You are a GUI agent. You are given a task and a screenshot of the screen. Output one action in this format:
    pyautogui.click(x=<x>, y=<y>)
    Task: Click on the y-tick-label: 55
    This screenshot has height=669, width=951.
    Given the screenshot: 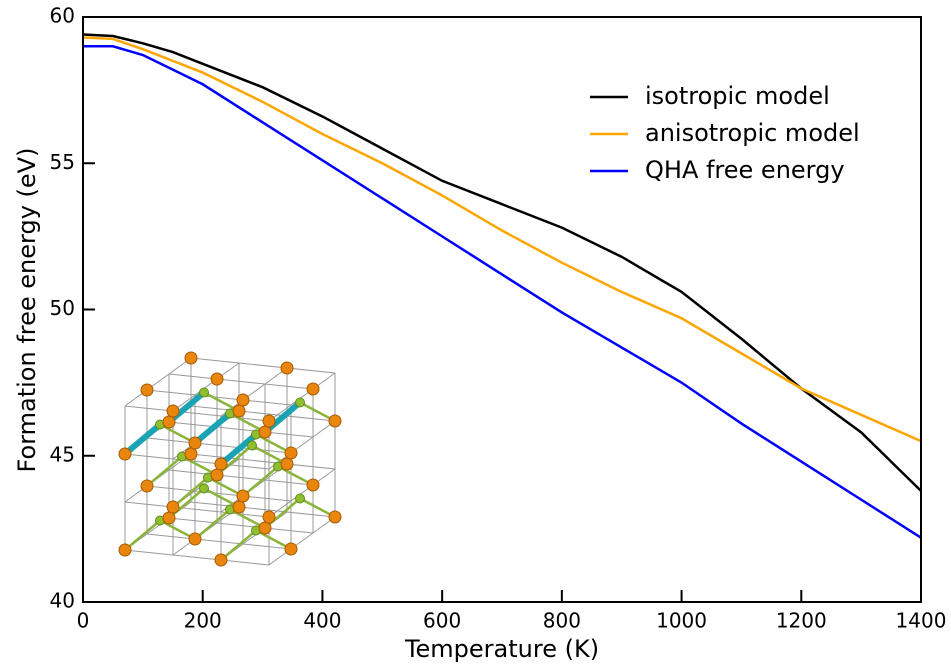 What is the action you would take?
    pyautogui.click(x=62, y=162)
    